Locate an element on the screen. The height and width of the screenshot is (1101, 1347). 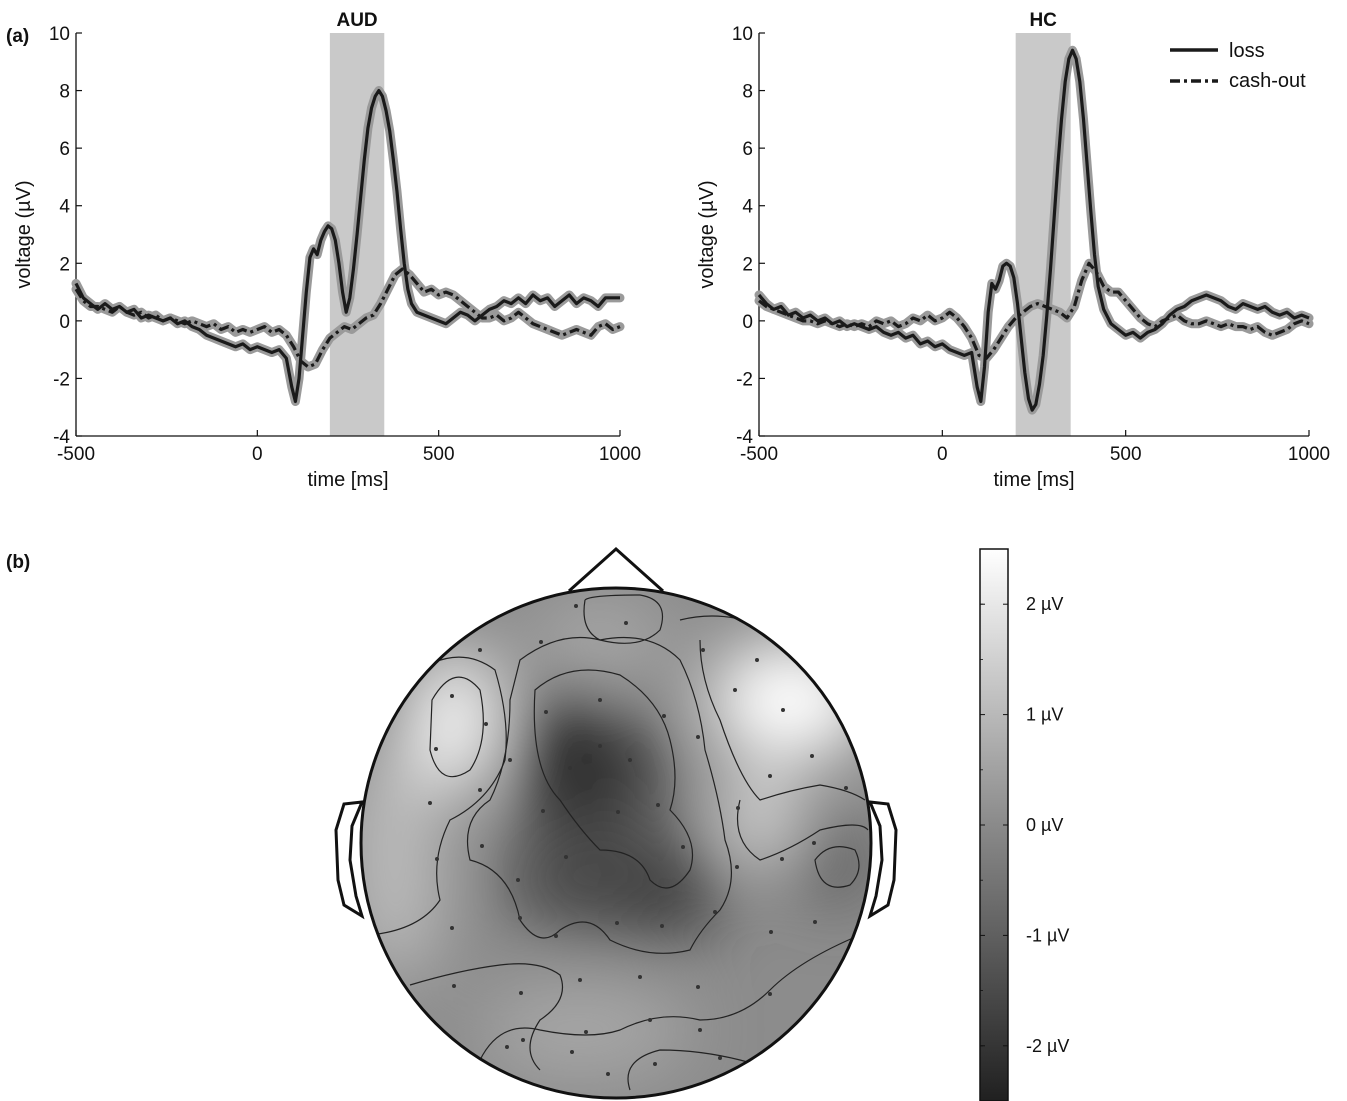
chart-title-aud: AUD is located at coordinates (356, 20).